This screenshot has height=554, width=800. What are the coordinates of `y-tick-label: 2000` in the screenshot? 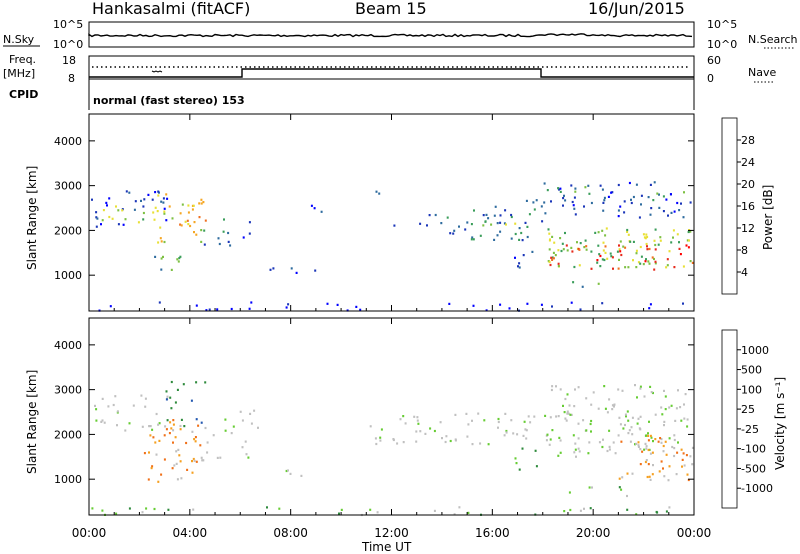 It's located at (68, 434).